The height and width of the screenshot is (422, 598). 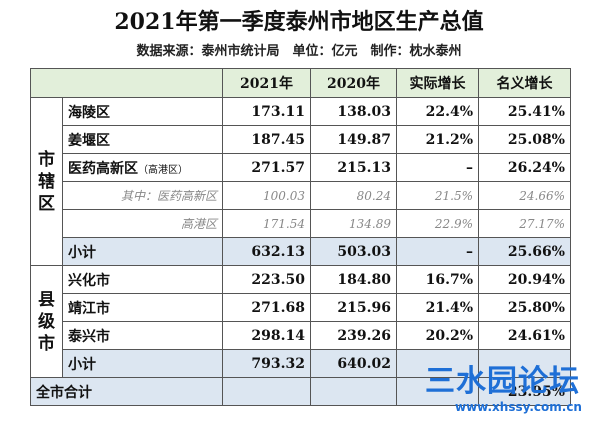 What do you see at coordinates (437, 111) in the screenshot?
I see `value-cell: 22.4%` at bounding box center [437, 111].